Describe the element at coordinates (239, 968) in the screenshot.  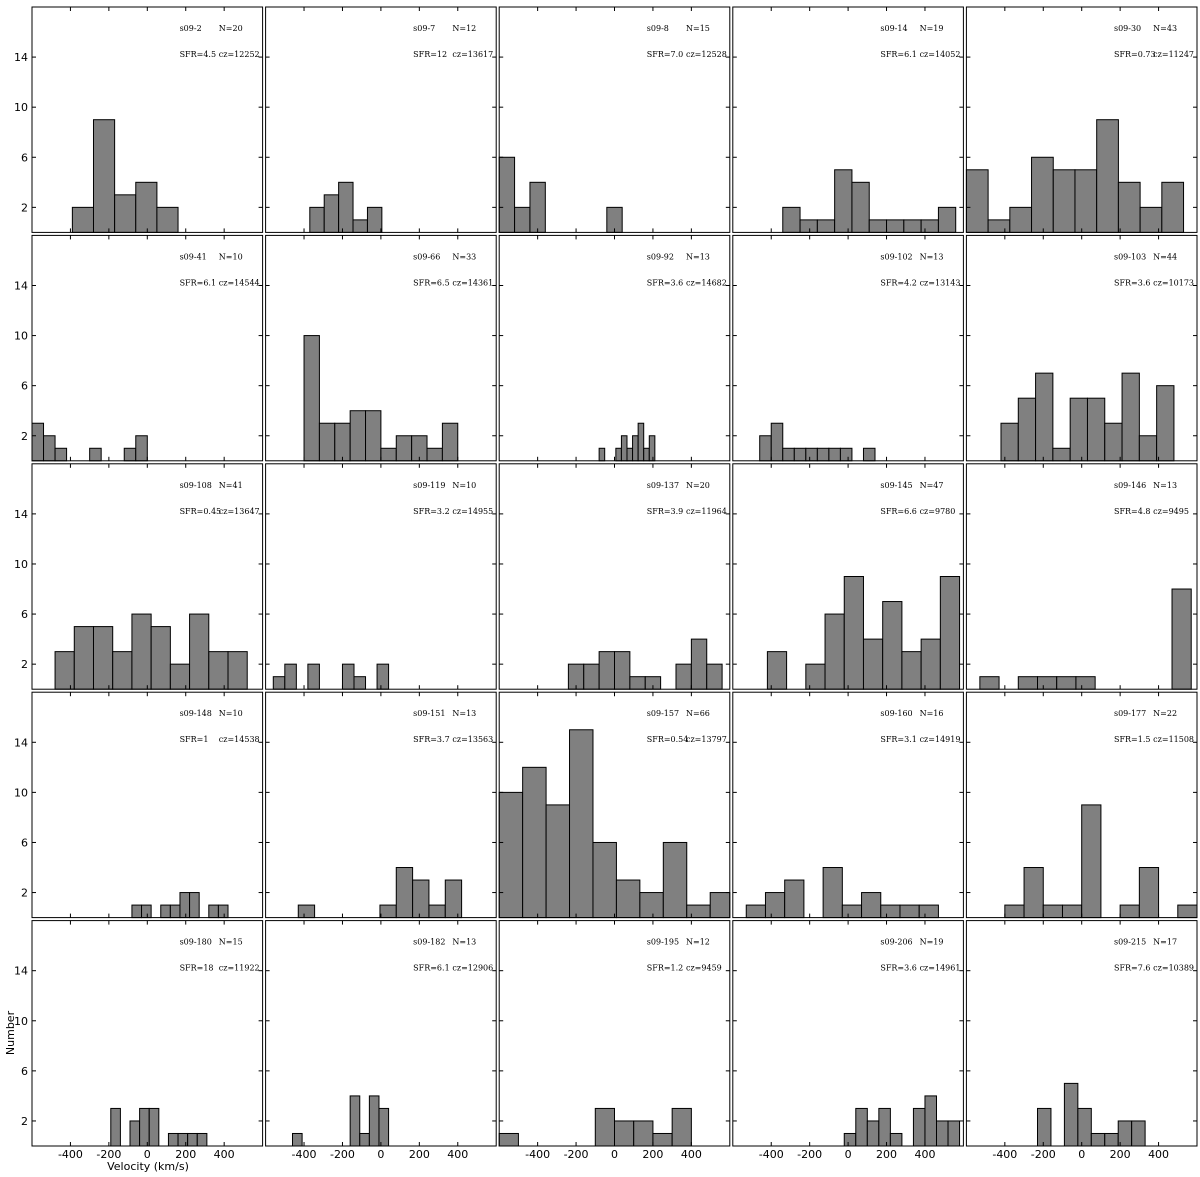
I see `cz-label: cz=11922` at that location.